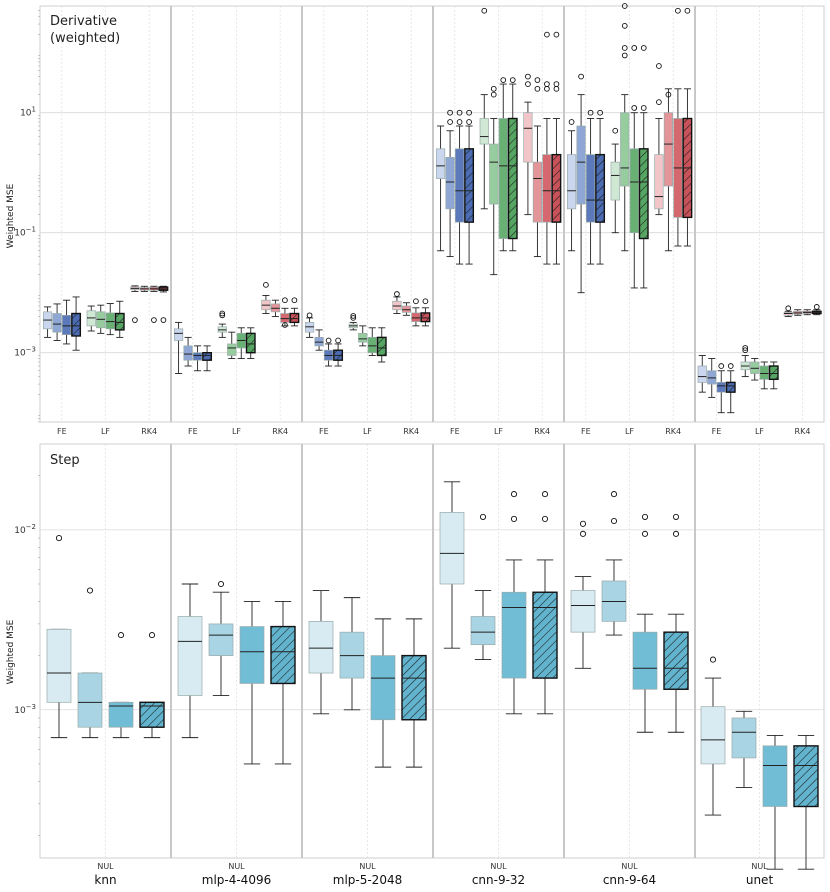 The height and width of the screenshot is (892, 830). Describe the element at coordinates (236, 221) in the screenshot. I see `model-group-mlp-4-4096: FE LF RK4` at that location.